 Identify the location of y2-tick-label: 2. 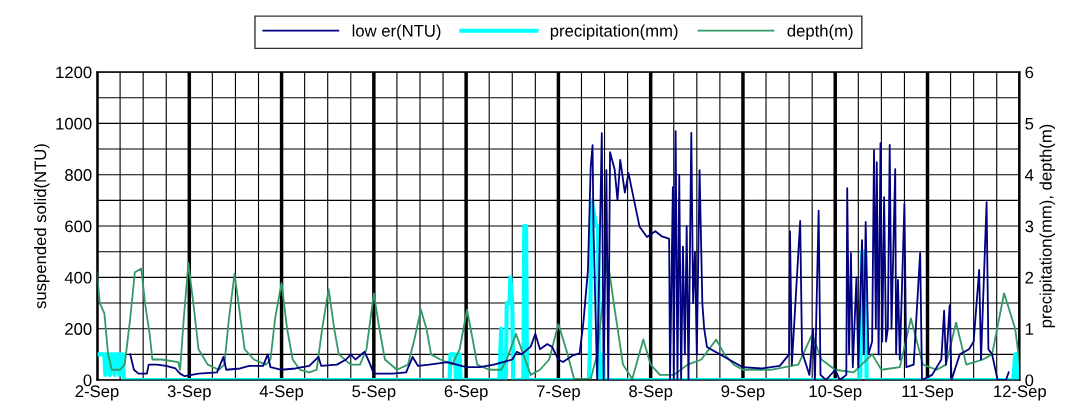
(1029, 277).